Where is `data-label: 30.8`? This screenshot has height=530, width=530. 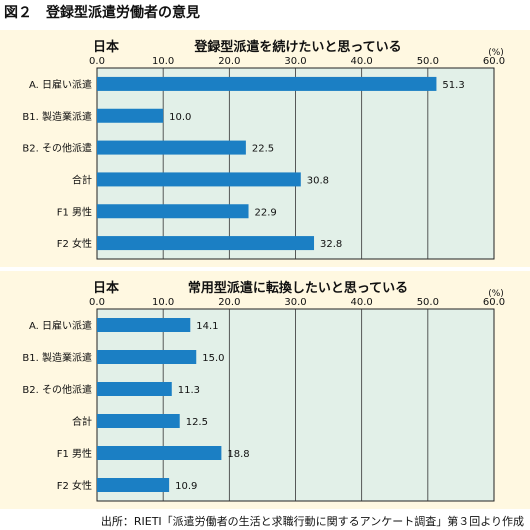
data-label: 30.8 is located at coordinates (318, 180).